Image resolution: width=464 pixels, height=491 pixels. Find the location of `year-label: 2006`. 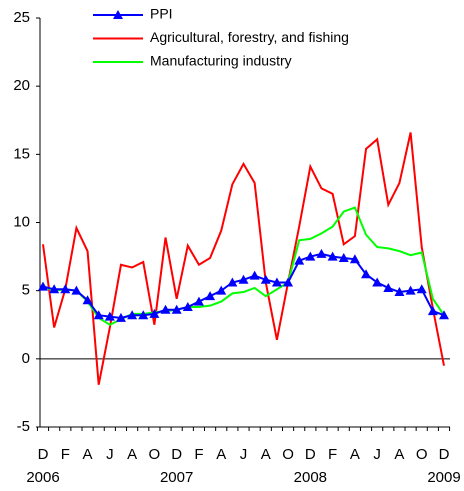

year-label: 2006 is located at coordinates (42, 477).